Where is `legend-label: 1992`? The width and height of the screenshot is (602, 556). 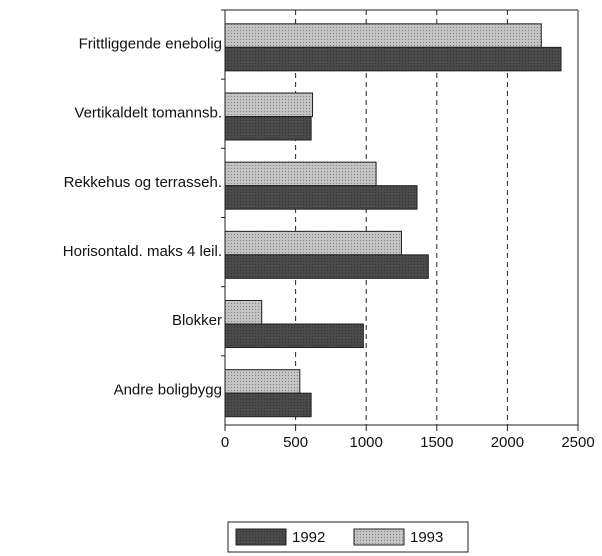 legend-label: 1992 is located at coordinates (308, 537).